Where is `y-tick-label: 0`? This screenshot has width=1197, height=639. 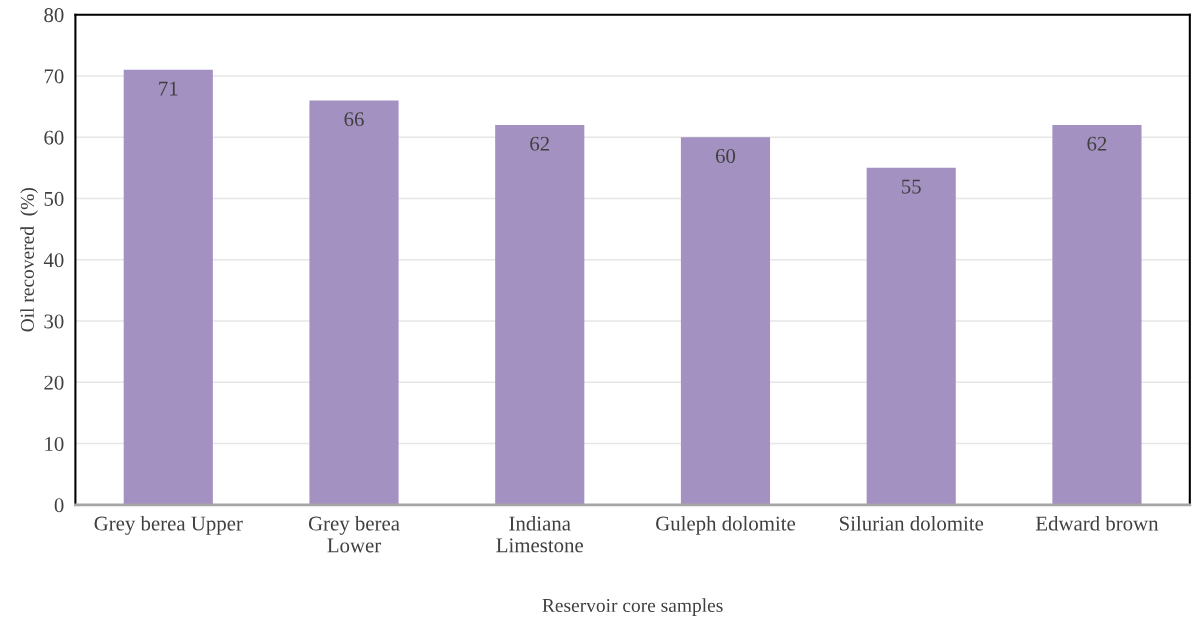
y-tick-label: 0 is located at coordinates (59, 505).